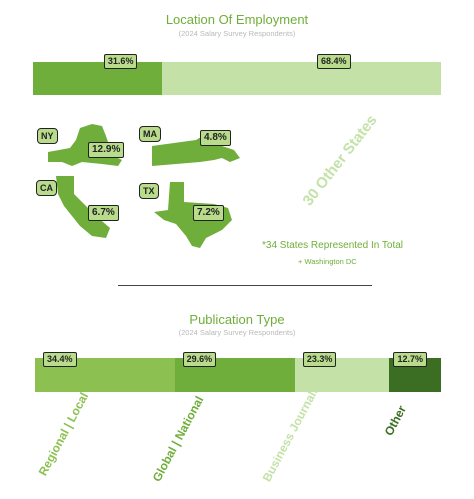  What do you see at coordinates (215, 138) in the screenshot?
I see `ma-value: 4.8%` at bounding box center [215, 138].